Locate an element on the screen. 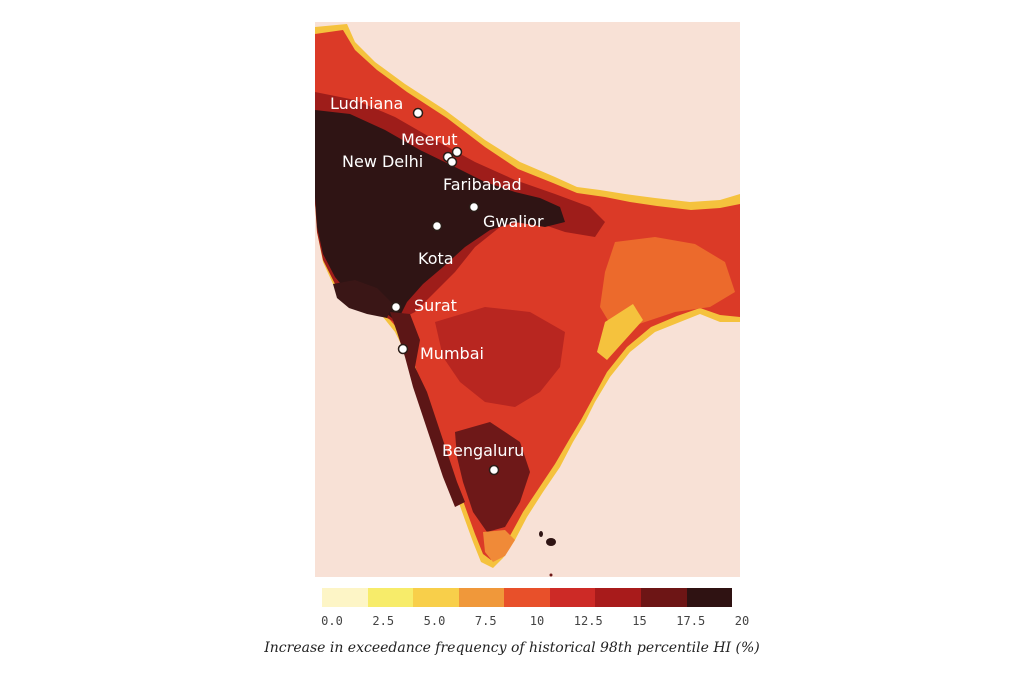 The height and width of the screenshot is (680, 1024). city-label-meerut: Meerut is located at coordinates (429, 139).